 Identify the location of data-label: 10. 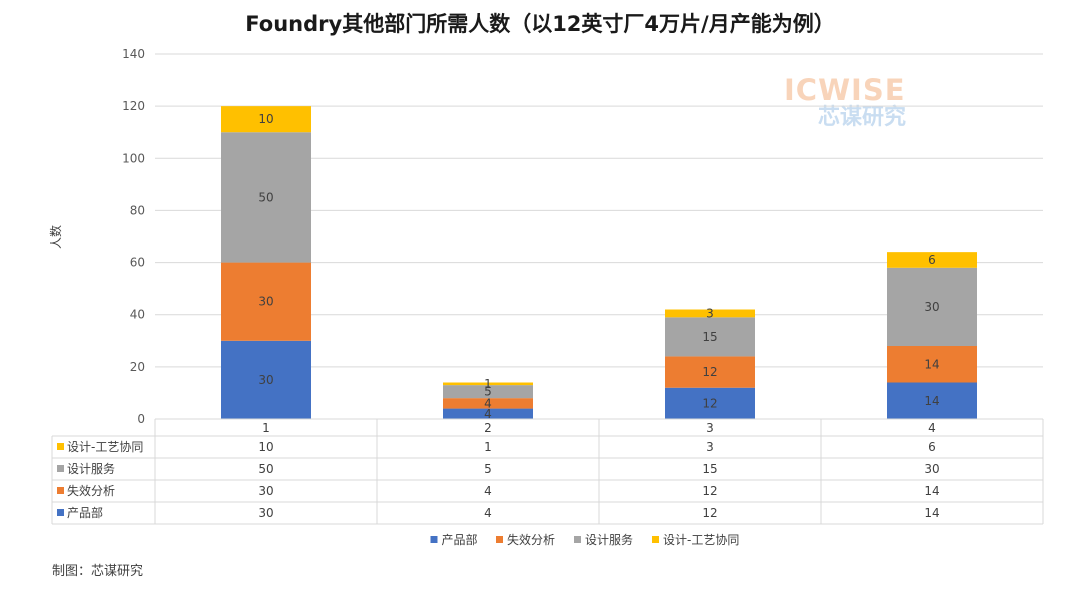
(265, 119).